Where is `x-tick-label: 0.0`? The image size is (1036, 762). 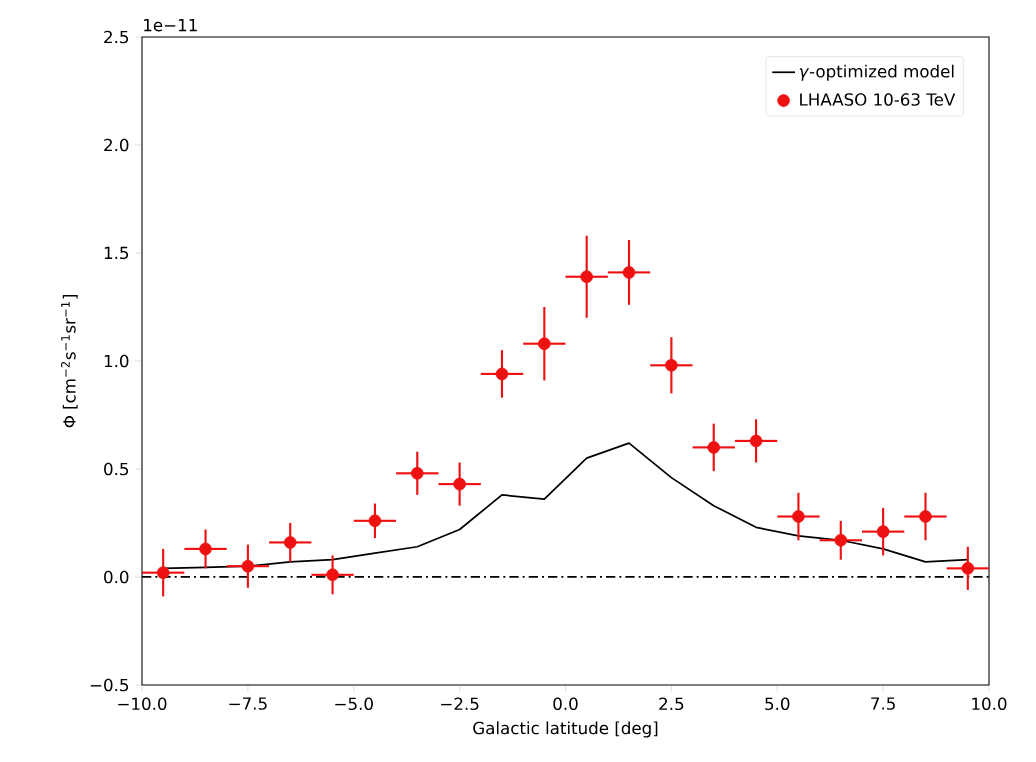
x-tick-label: 0.0 is located at coordinates (565, 704).